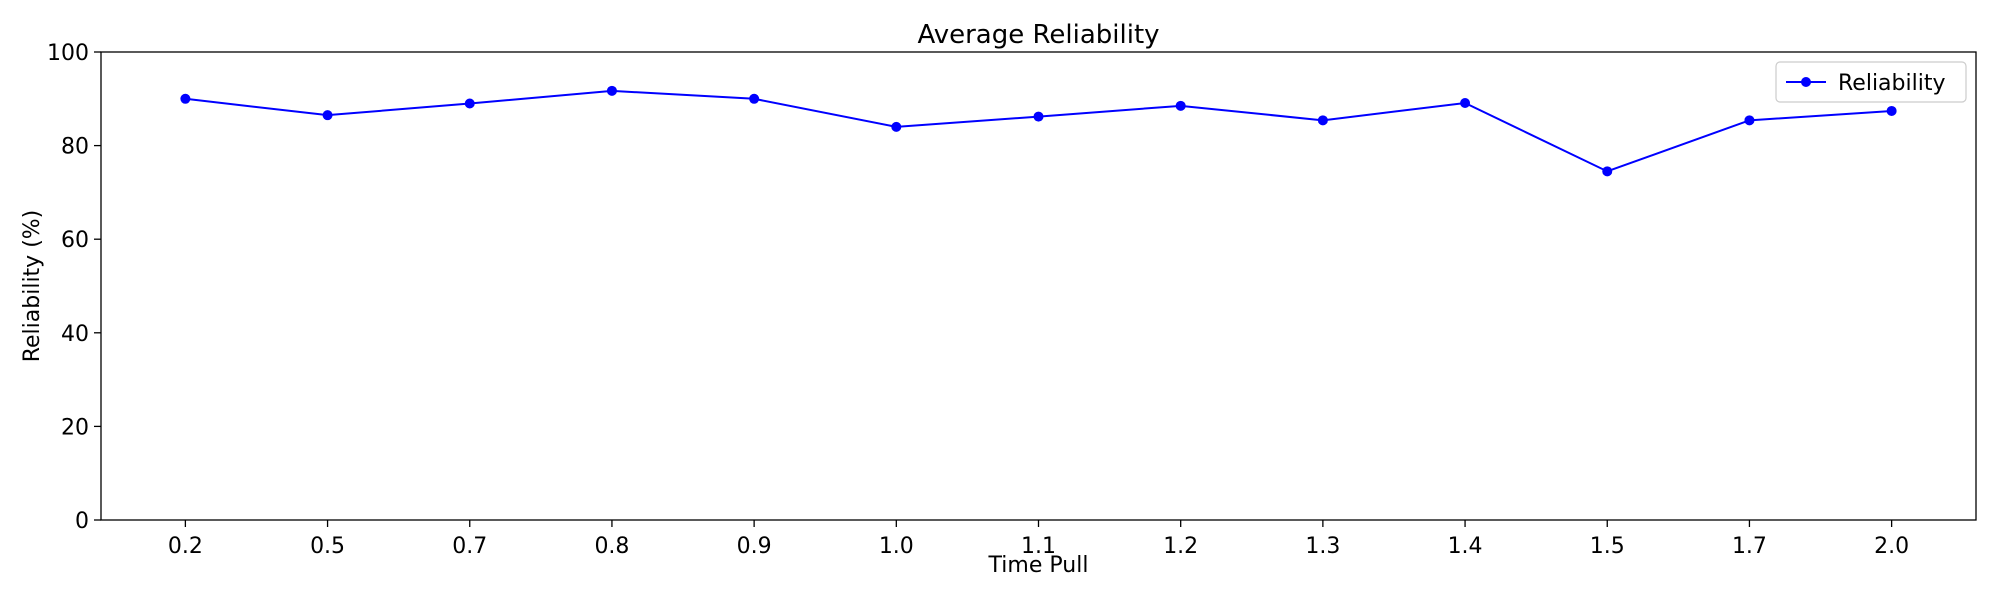 This screenshot has width=2000, height=600. Describe the element at coordinates (32, 286) in the screenshot. I see `y-axis-label: Reliability (%)` at that location.